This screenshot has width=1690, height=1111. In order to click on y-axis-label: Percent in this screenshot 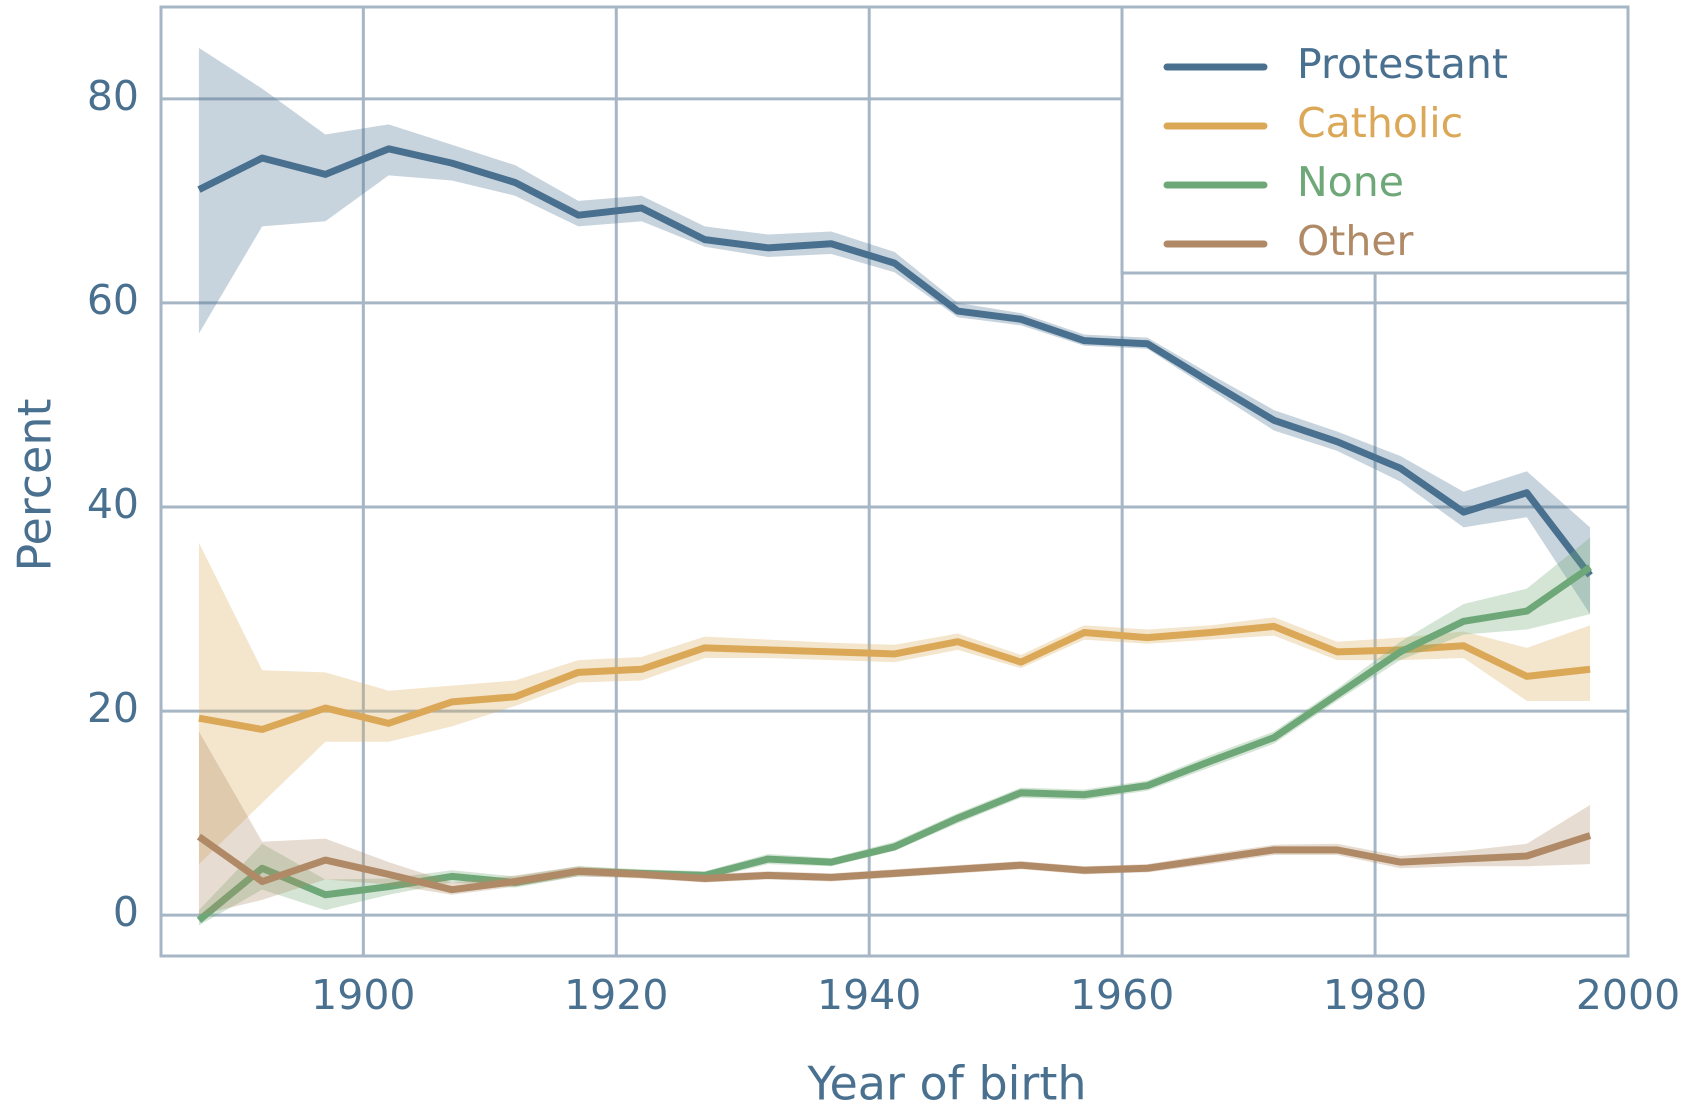, I will do `click(35, 484)`.